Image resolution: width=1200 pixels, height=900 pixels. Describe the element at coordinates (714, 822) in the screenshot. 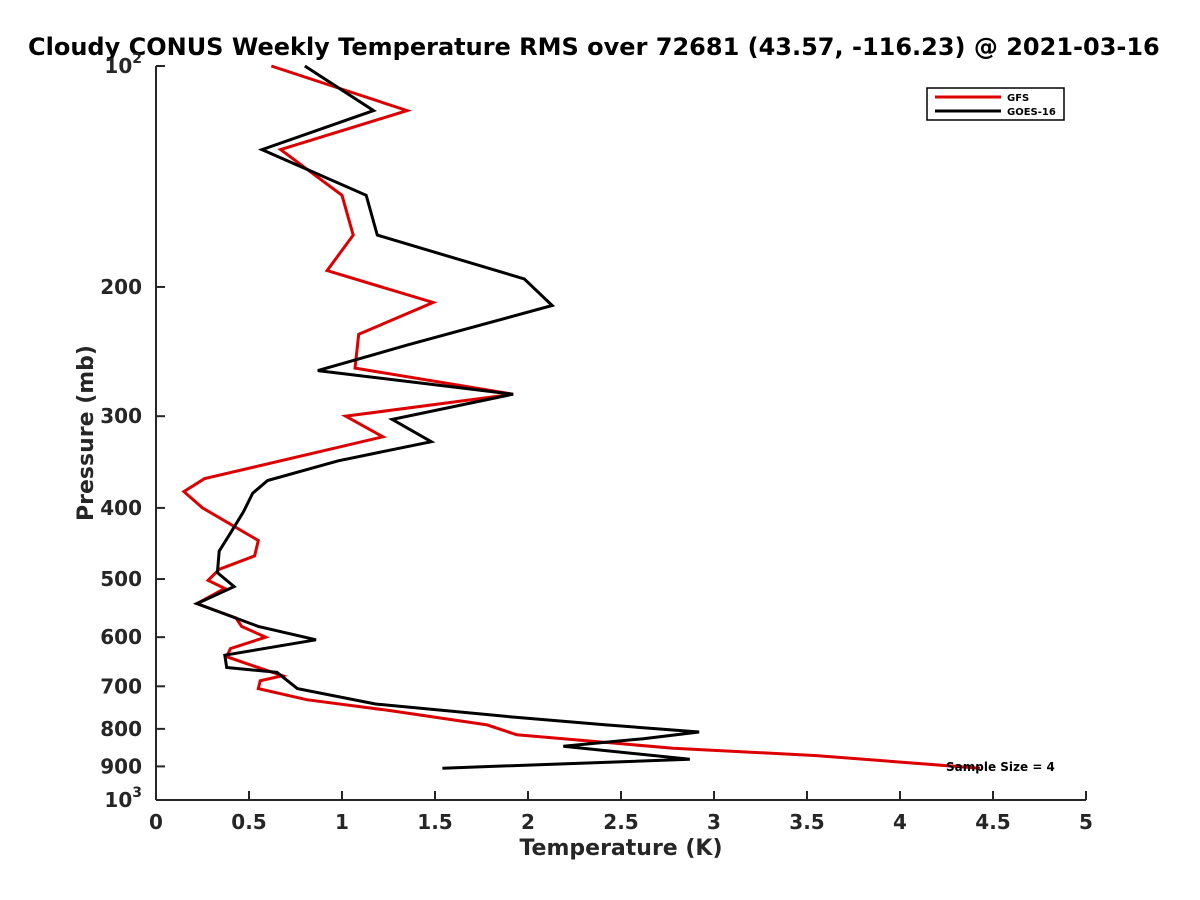

I see `x-tick-label: 3` at that location.